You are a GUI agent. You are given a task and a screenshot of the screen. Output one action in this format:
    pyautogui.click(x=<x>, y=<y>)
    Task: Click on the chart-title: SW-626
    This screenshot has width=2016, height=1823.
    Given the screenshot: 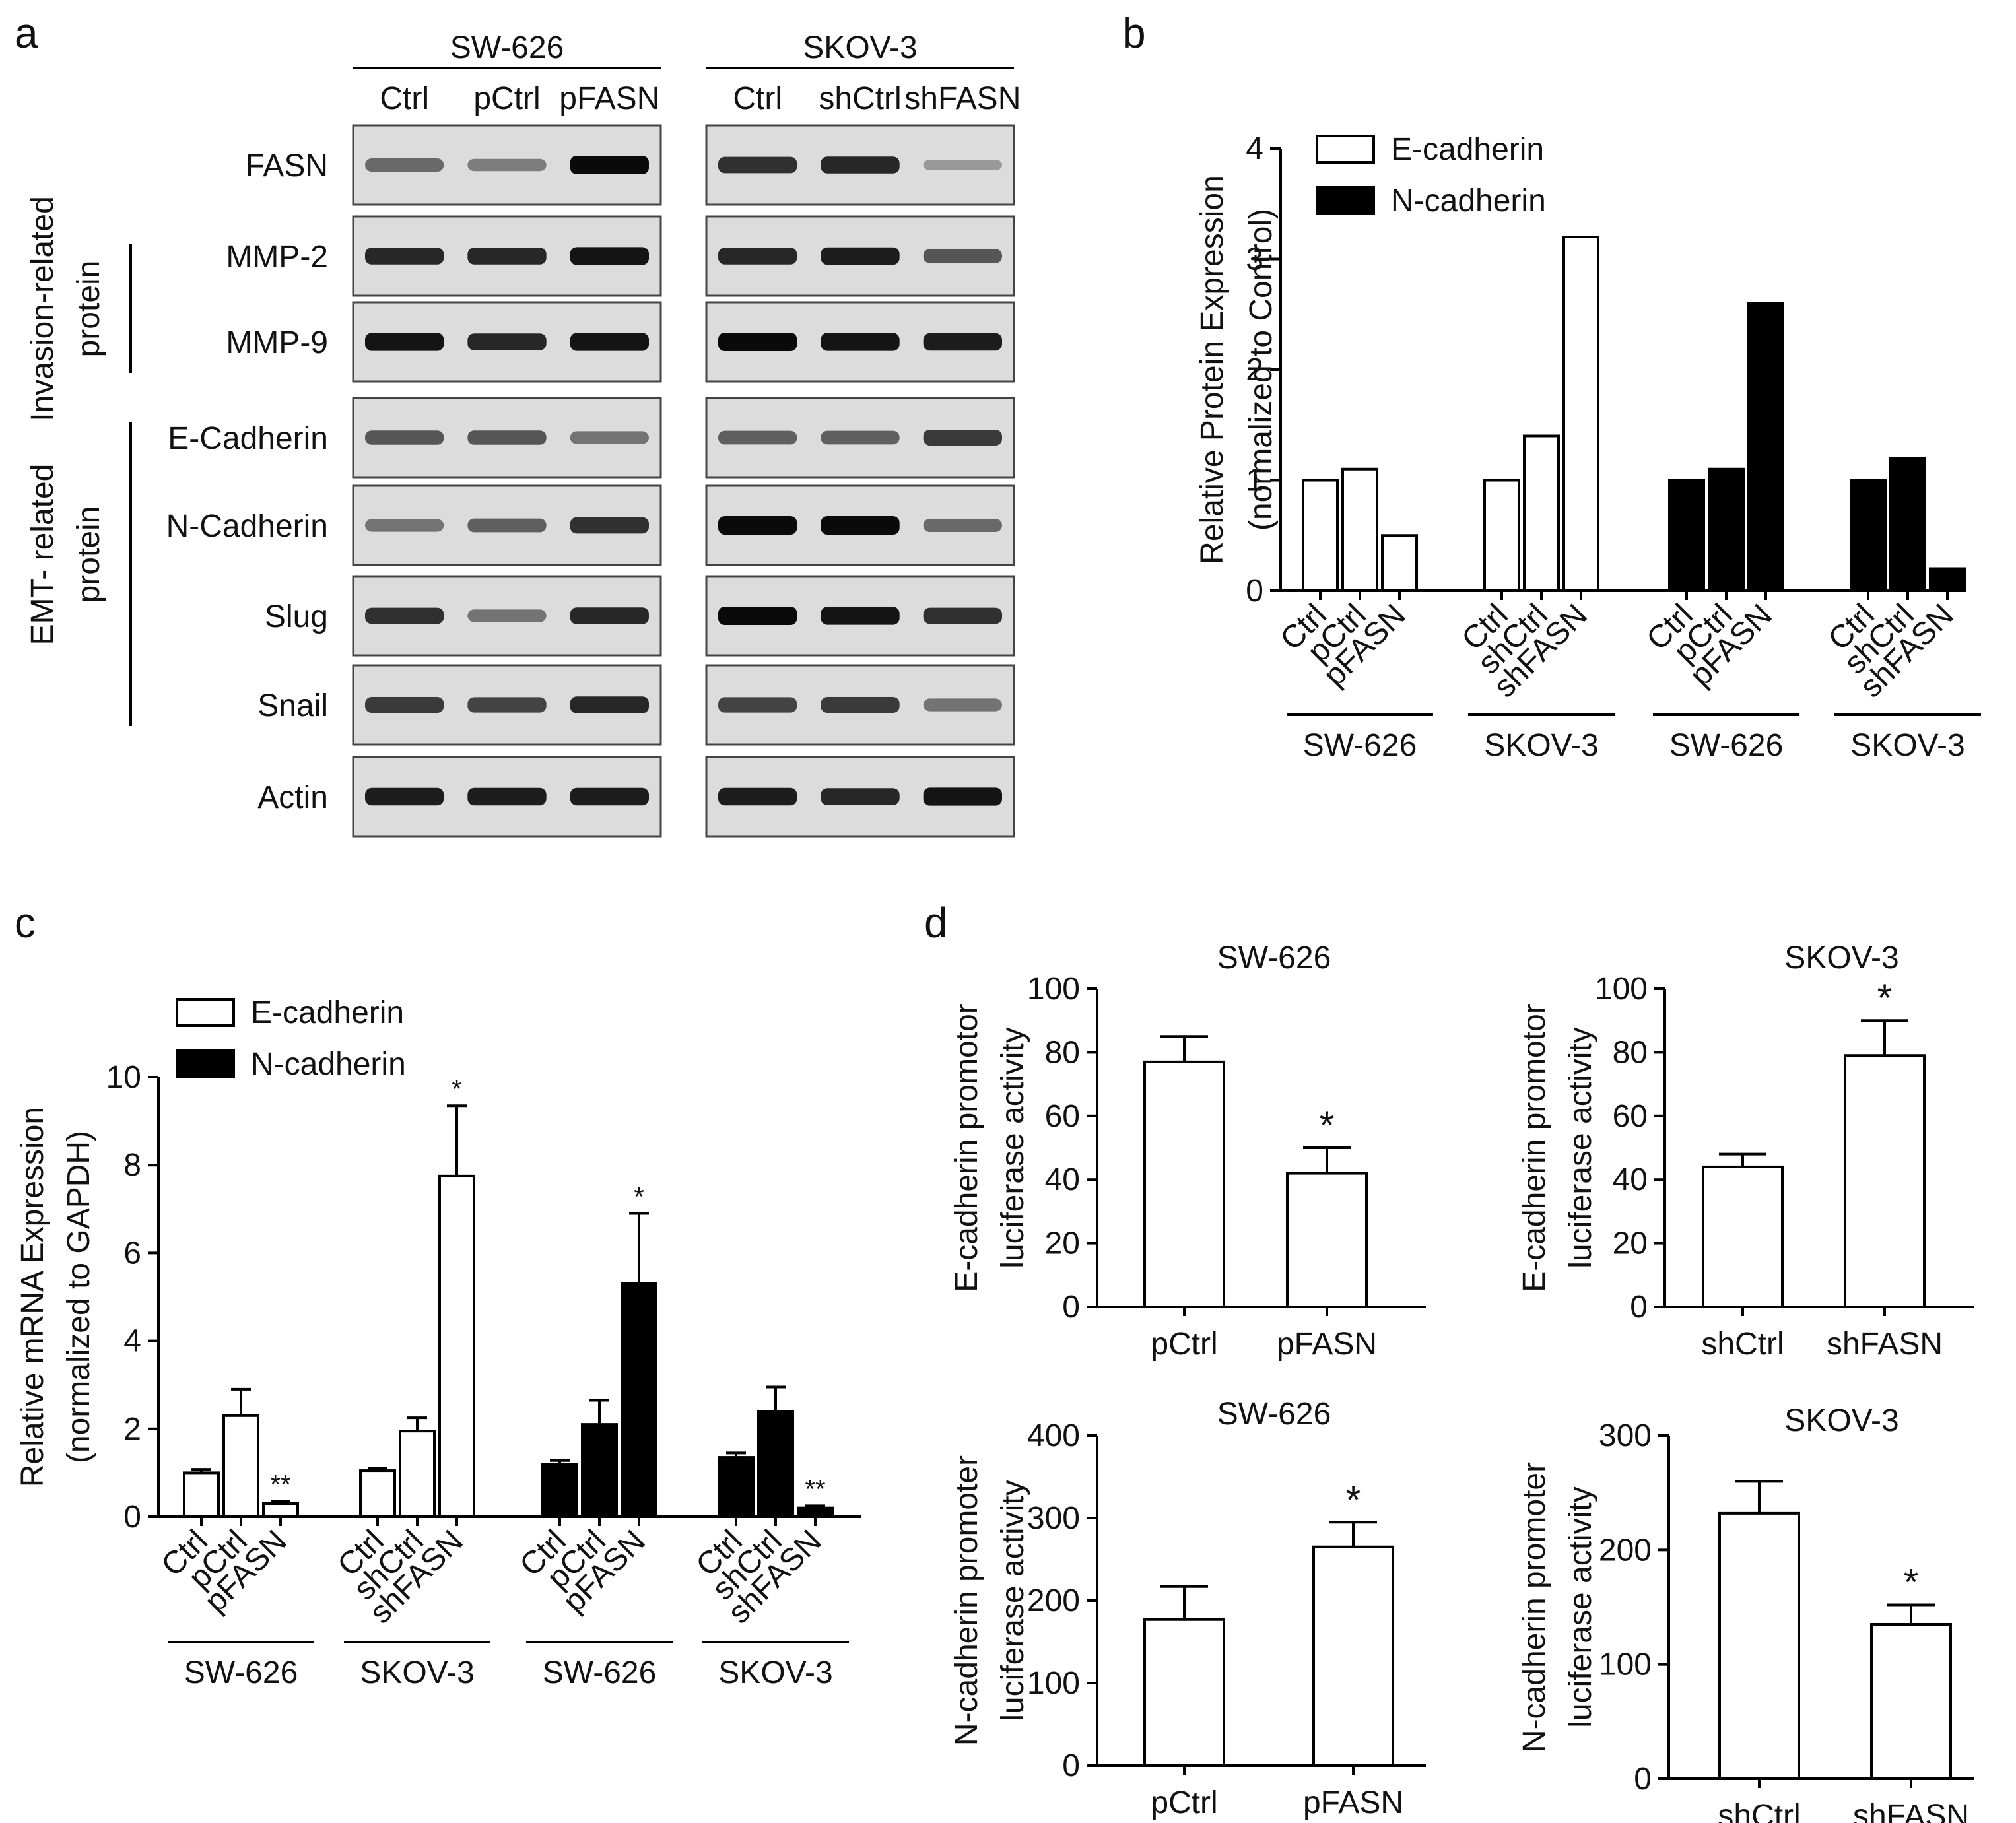 What is the action you would take?
    pyautogui.click(x=1274, y=1414)
    